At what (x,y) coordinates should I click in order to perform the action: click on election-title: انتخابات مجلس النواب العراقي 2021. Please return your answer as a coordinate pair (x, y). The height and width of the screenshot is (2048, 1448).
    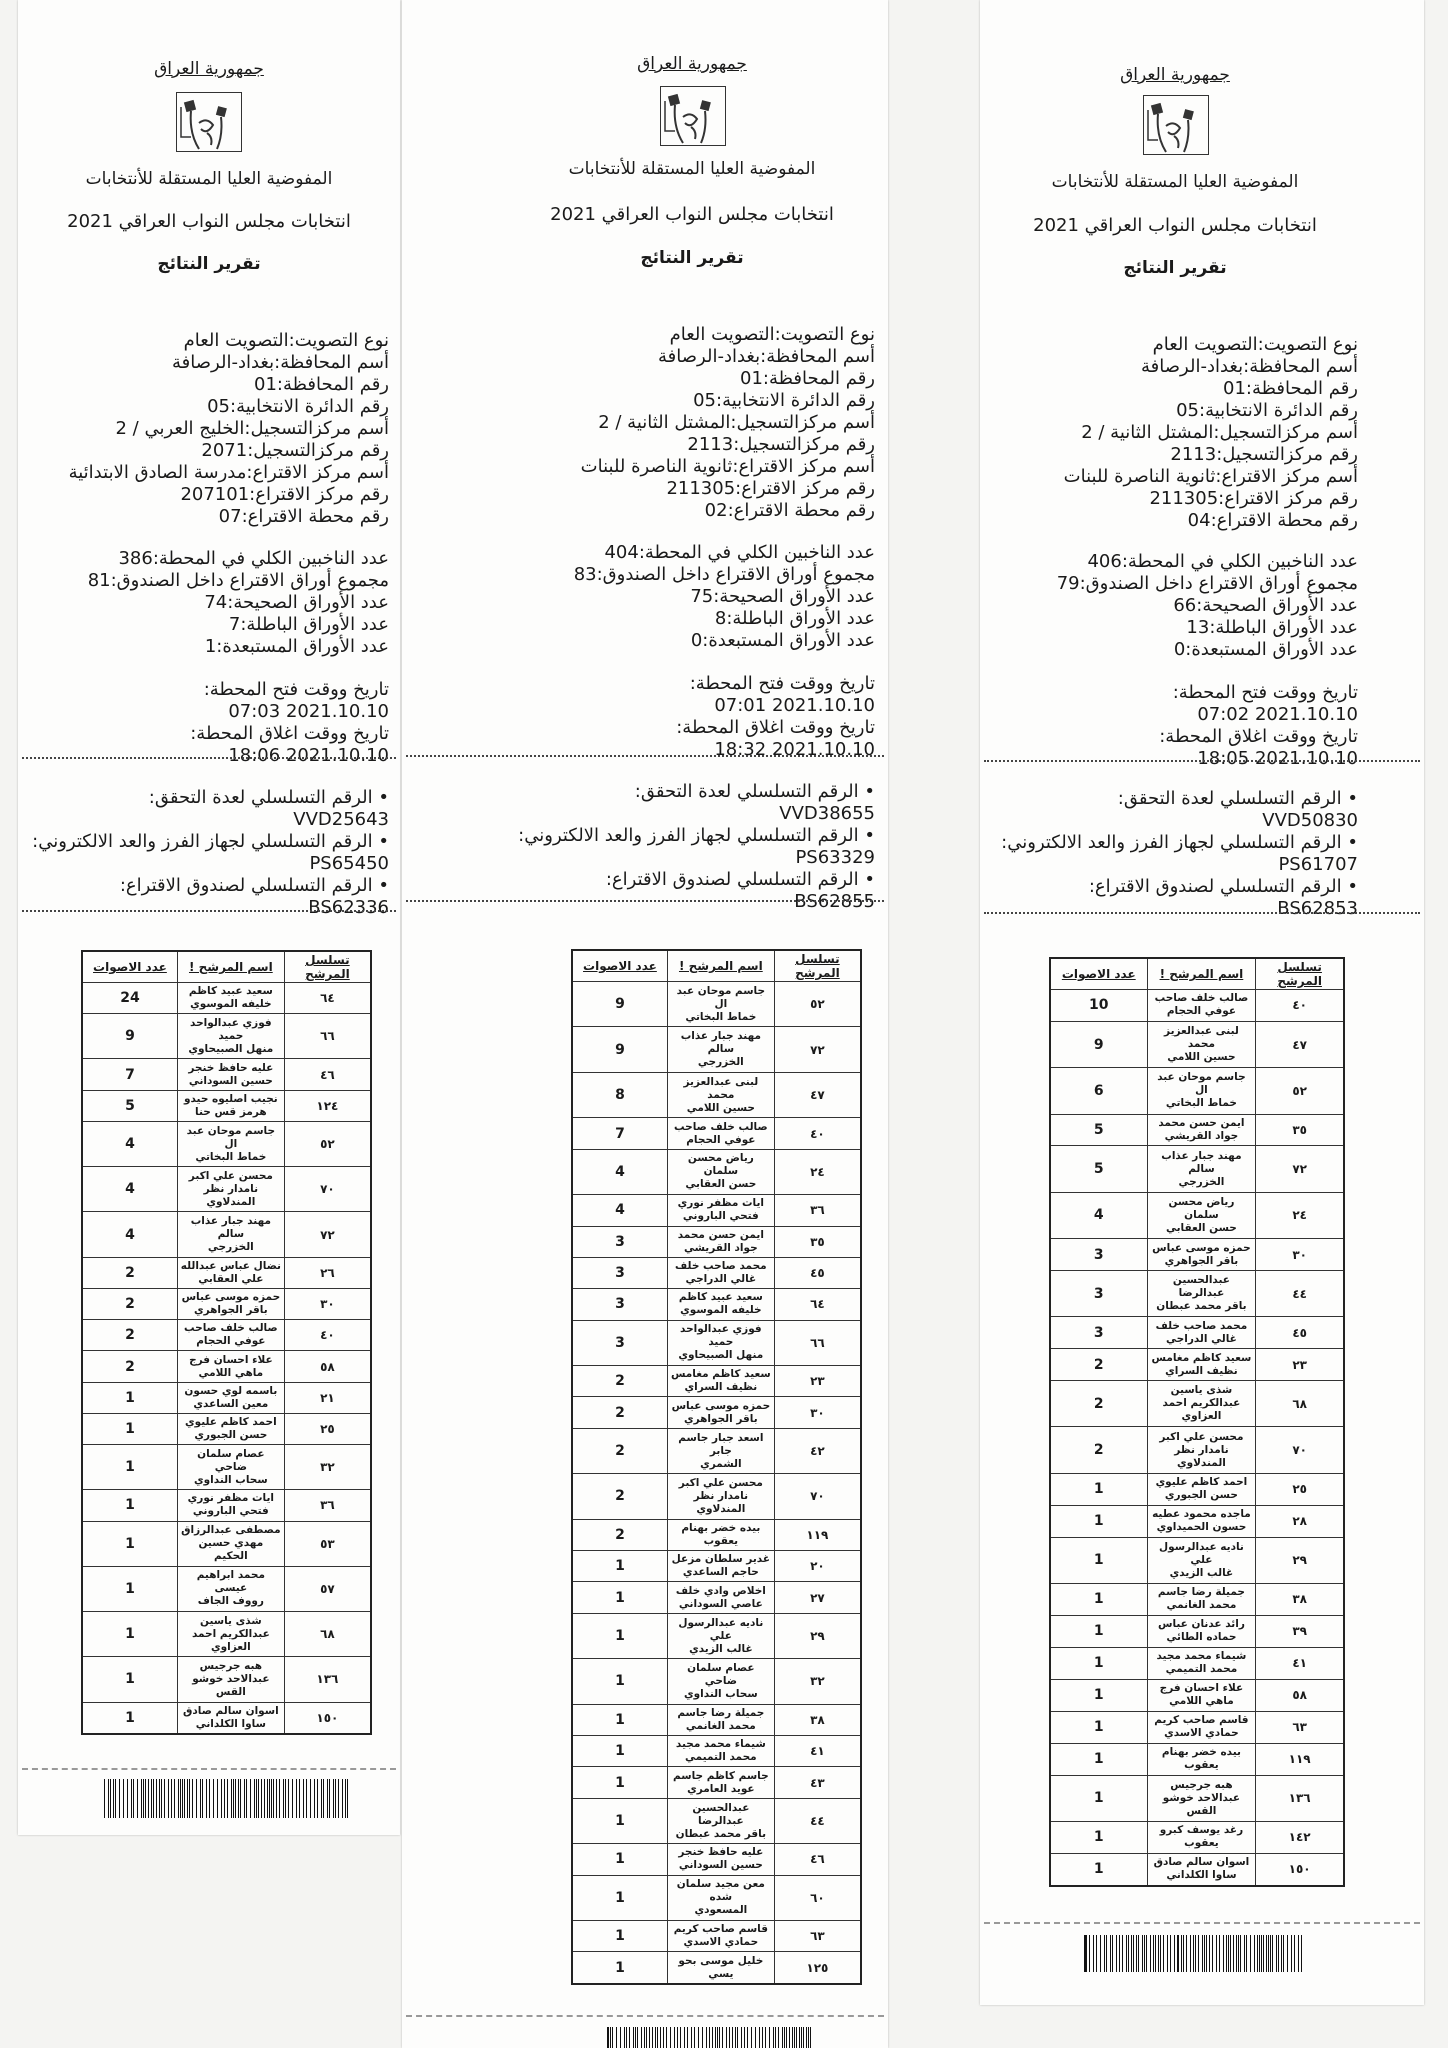
    Looking at the image, I should click on (209, 221).